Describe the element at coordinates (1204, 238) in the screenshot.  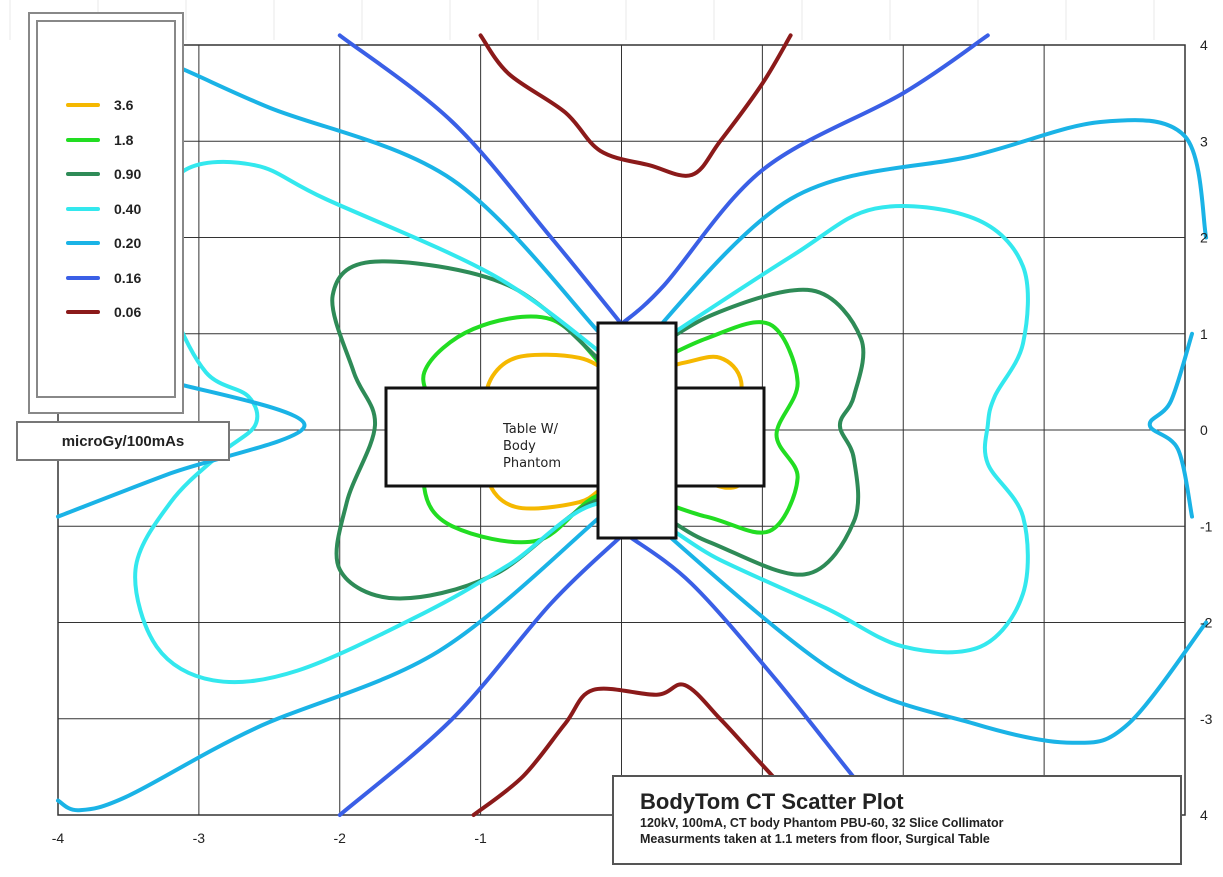
I see `y-tick-label: 2` at that location.